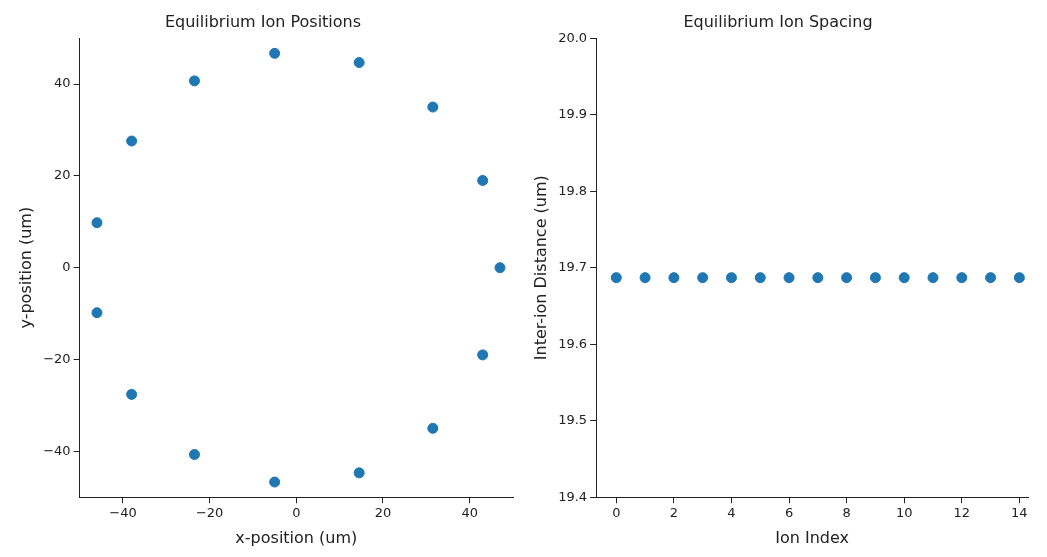  Describe the element at coordinates (1019, 513) in the screenshot. I see `x-tick-label: 14` at that location.